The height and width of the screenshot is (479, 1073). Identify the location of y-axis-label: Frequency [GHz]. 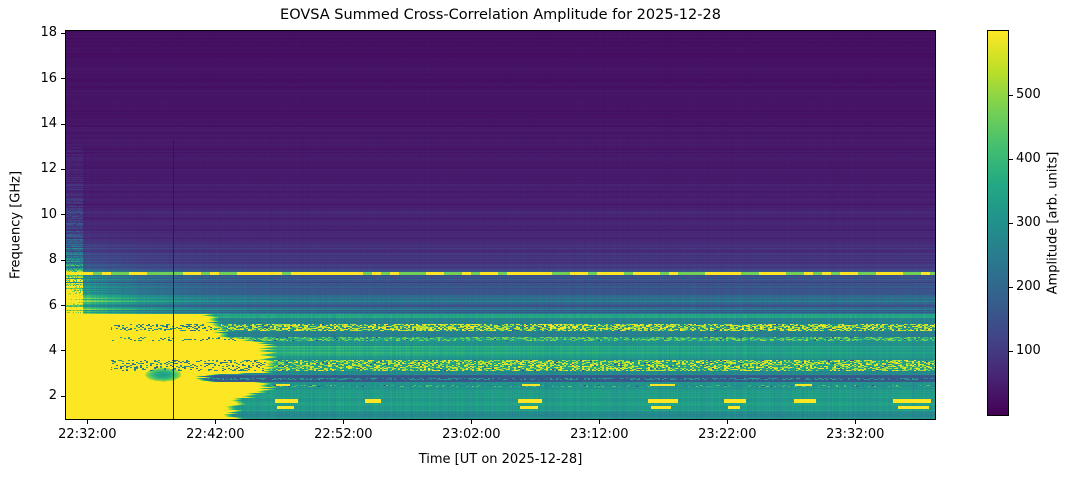
(16, 225).